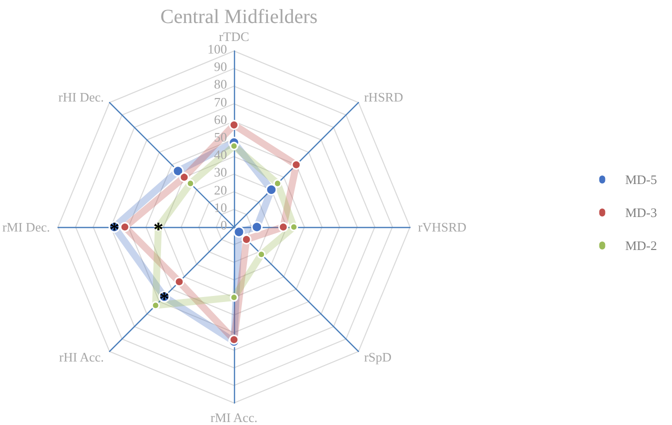 The width and height of the screenshot is (672, 425). Describe the element at coordinates (220, 66) in the screenshot. I see `y-tick-label: 90` at that location.